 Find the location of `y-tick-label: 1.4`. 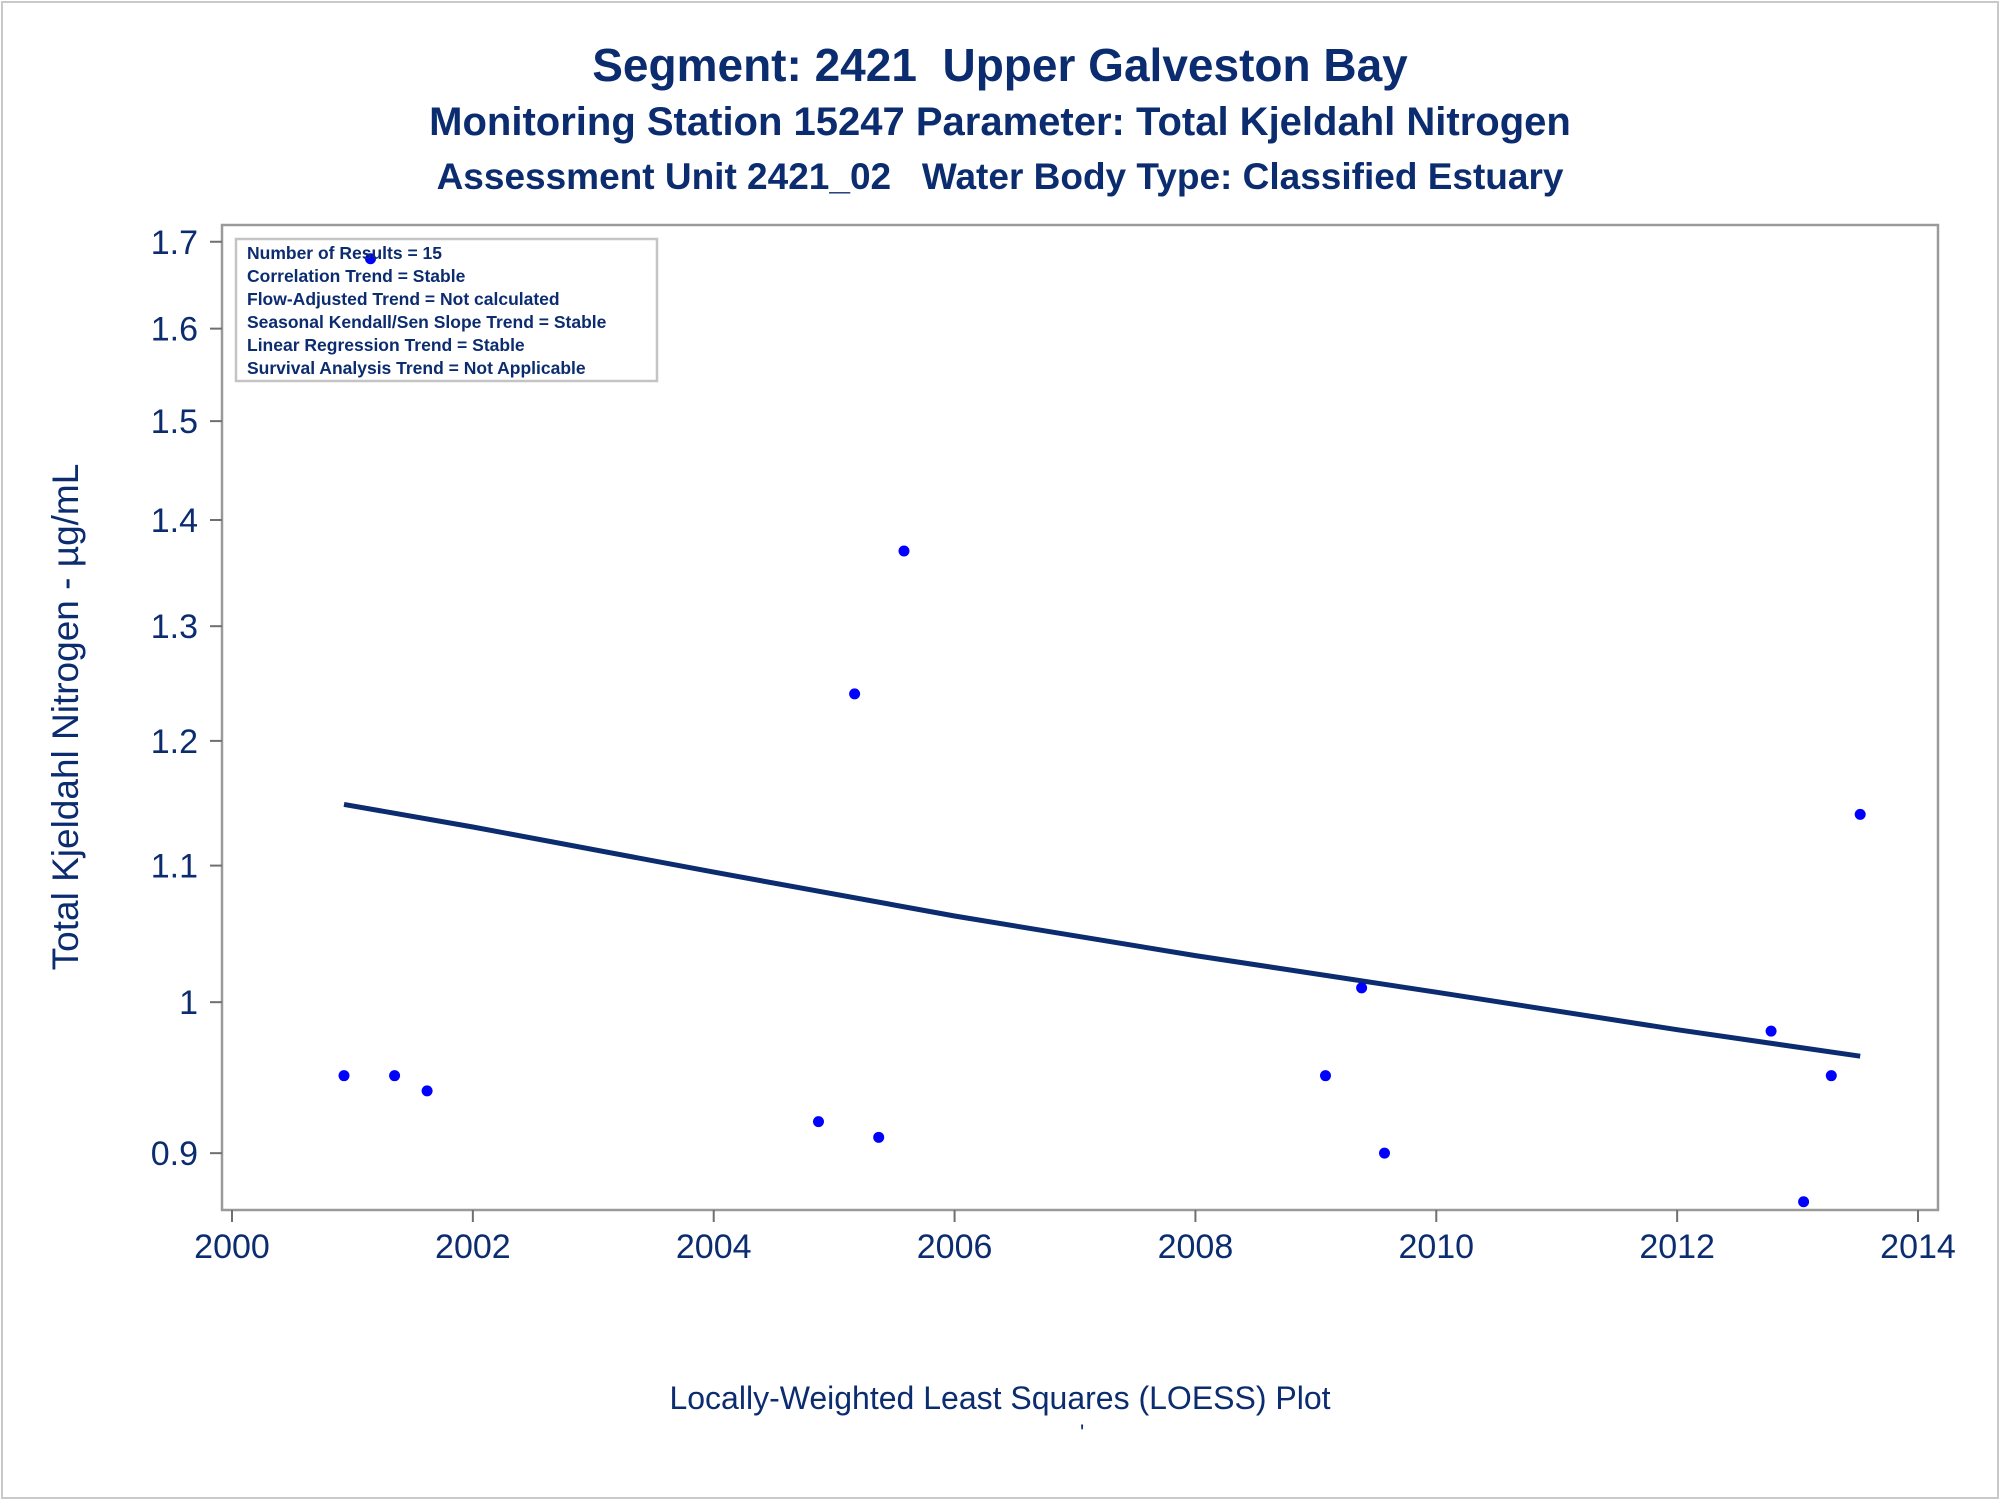

y-tick-label: 1.4 is located at coordinates (174, 521).